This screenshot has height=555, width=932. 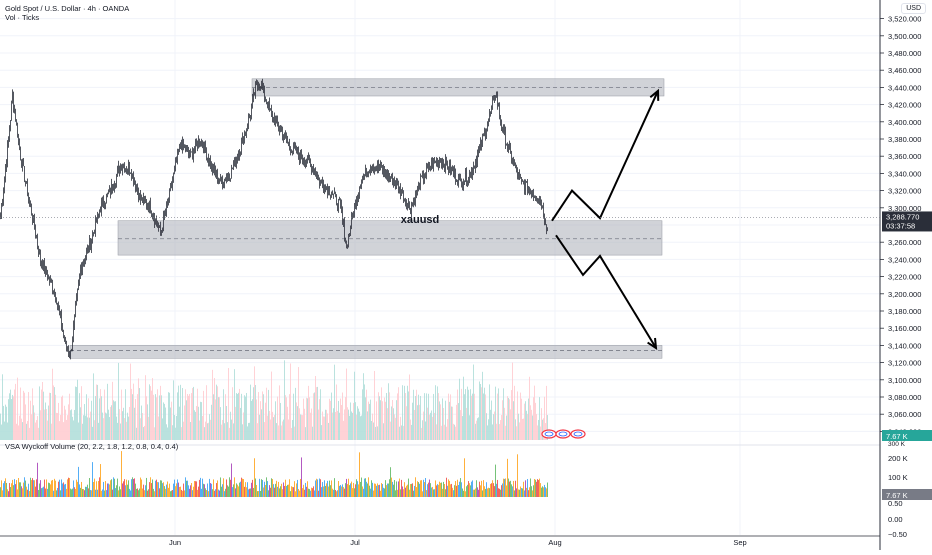 I want to click on projection-arrows, so click(x=605, y=219).